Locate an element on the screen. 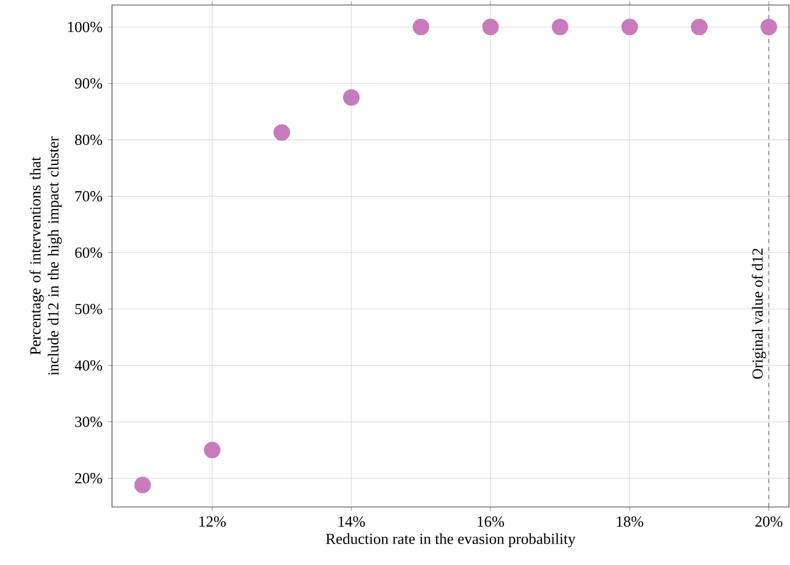 This screenshot has width=790, height=565. y-tick-label: 80% is located at coordinates (88, 140).